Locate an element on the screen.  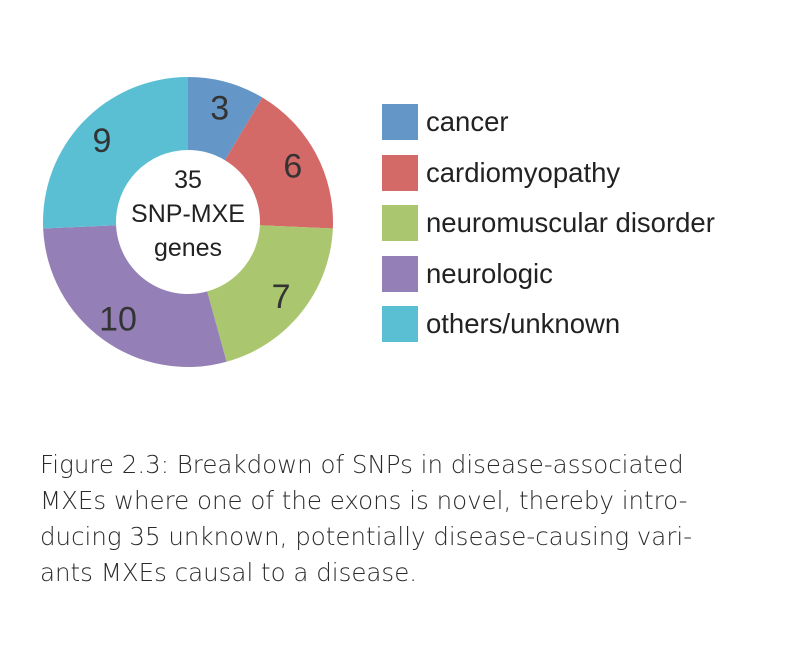
legend-item-cancer: cancer is located at coordinates (548, 122).